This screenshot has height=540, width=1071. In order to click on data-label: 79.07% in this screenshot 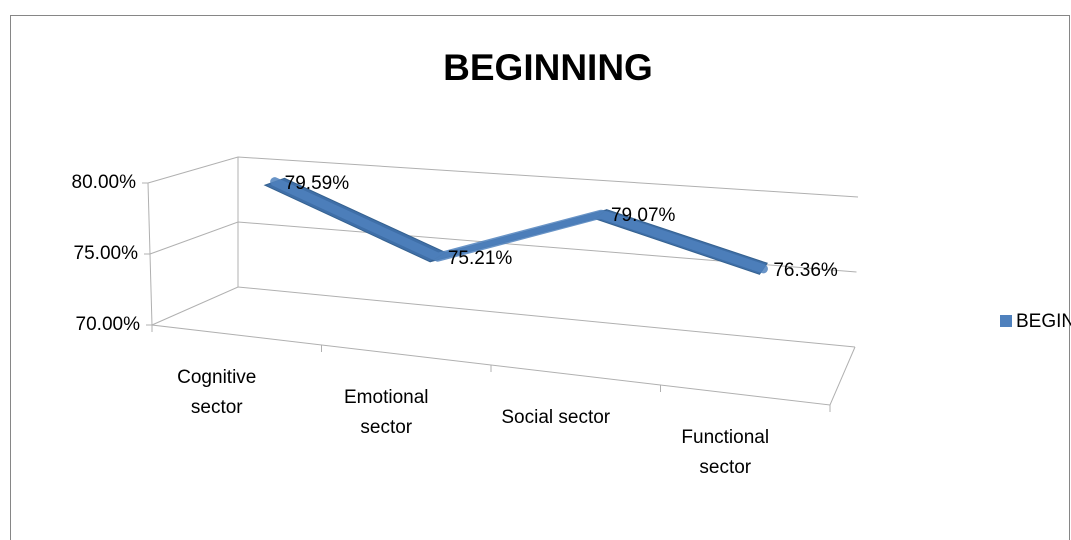, I will do `click(643, 215)`.